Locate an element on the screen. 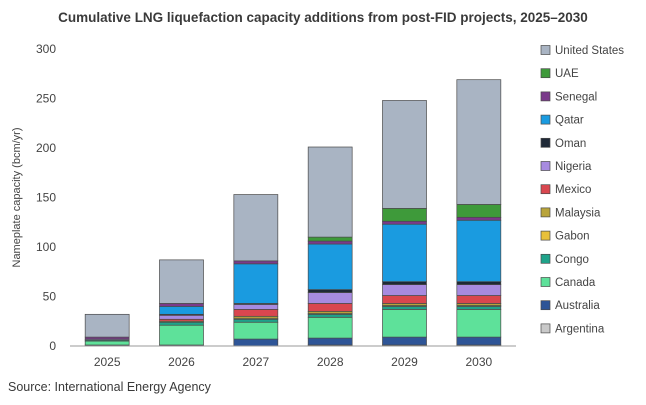 The width and height of the screenshot is (646, 405). bar-segment-uae-2028 is located at coordinates (330, 239).